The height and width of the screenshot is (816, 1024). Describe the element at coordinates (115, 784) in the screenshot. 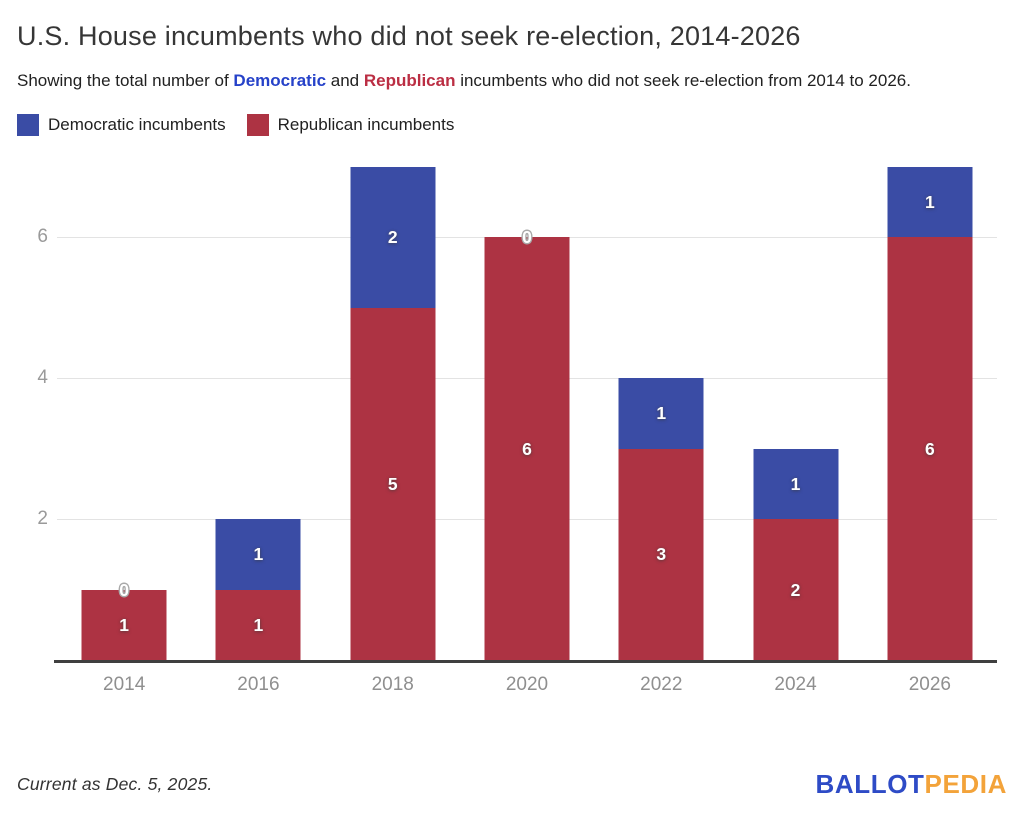

I see `current-as-of-note: Current as Dec. 5, 2025.` at that location.